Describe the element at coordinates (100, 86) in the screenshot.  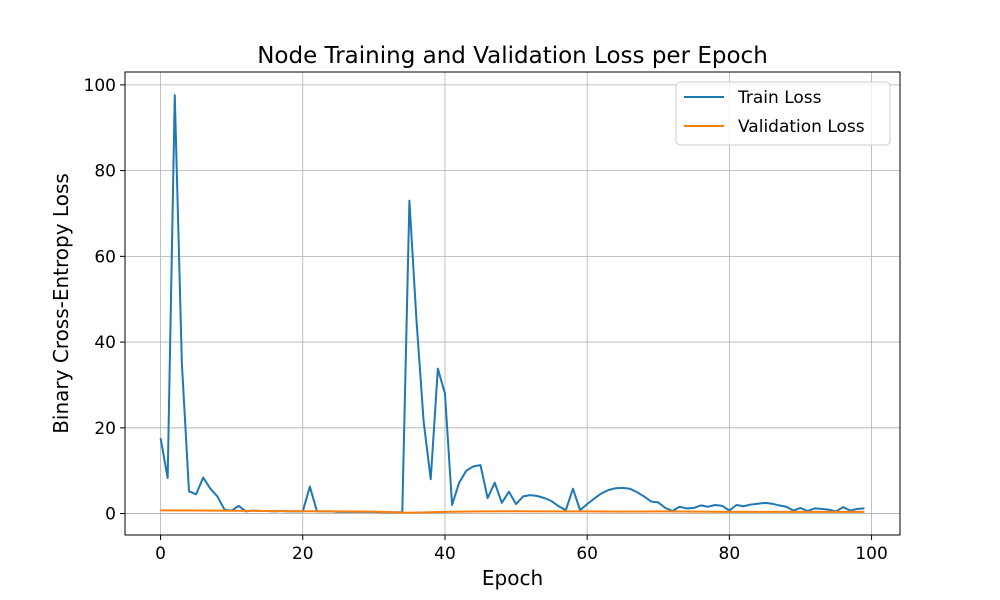
I see `y-tick-label: 100` at that location.